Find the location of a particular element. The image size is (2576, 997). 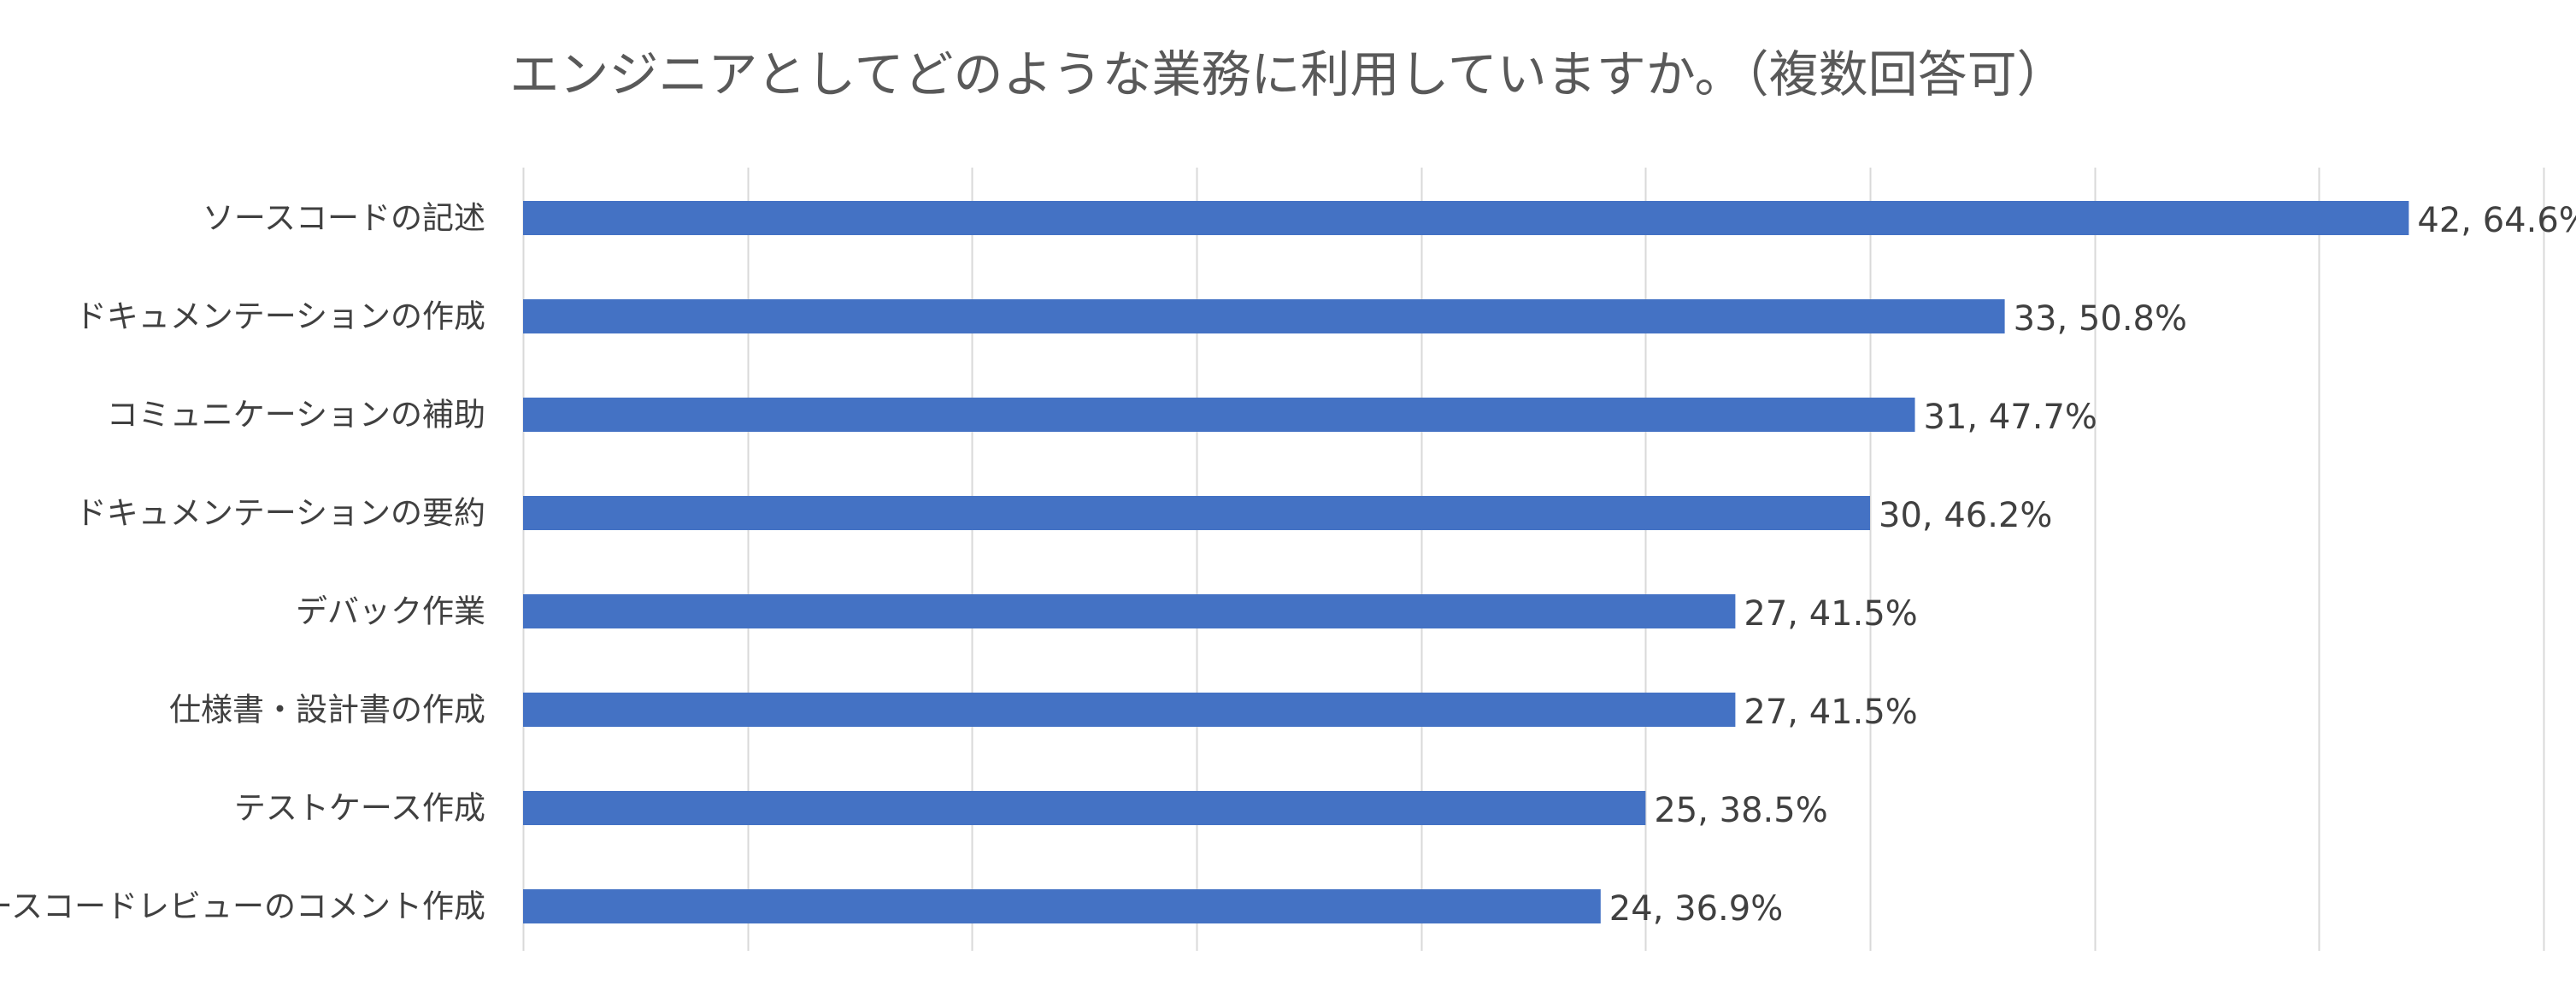

data-label: 33, 50.8% is located at coordinates (2100, 319).